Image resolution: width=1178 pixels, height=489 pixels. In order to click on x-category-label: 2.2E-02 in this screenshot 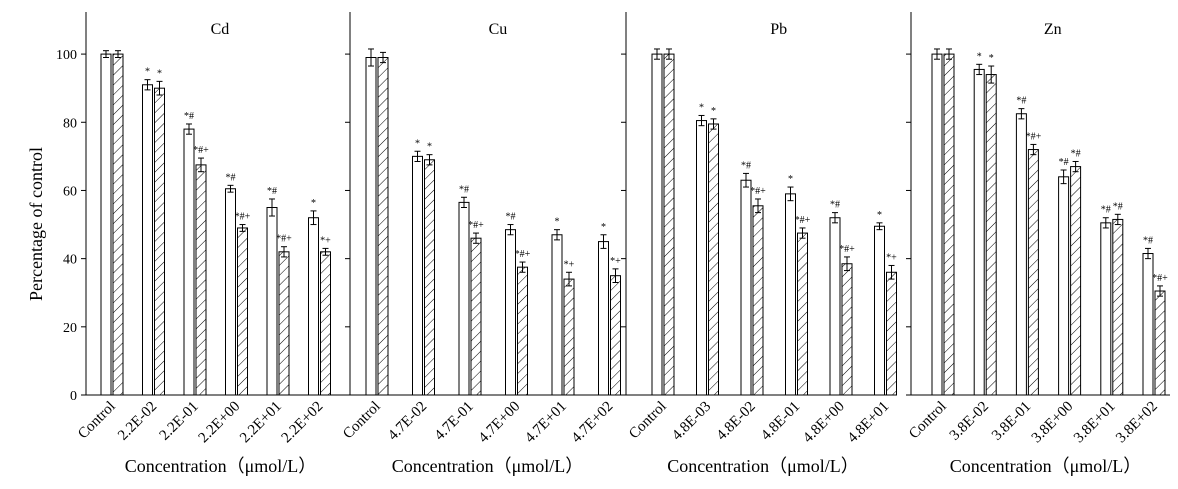, I will do `click(137, 421)`.